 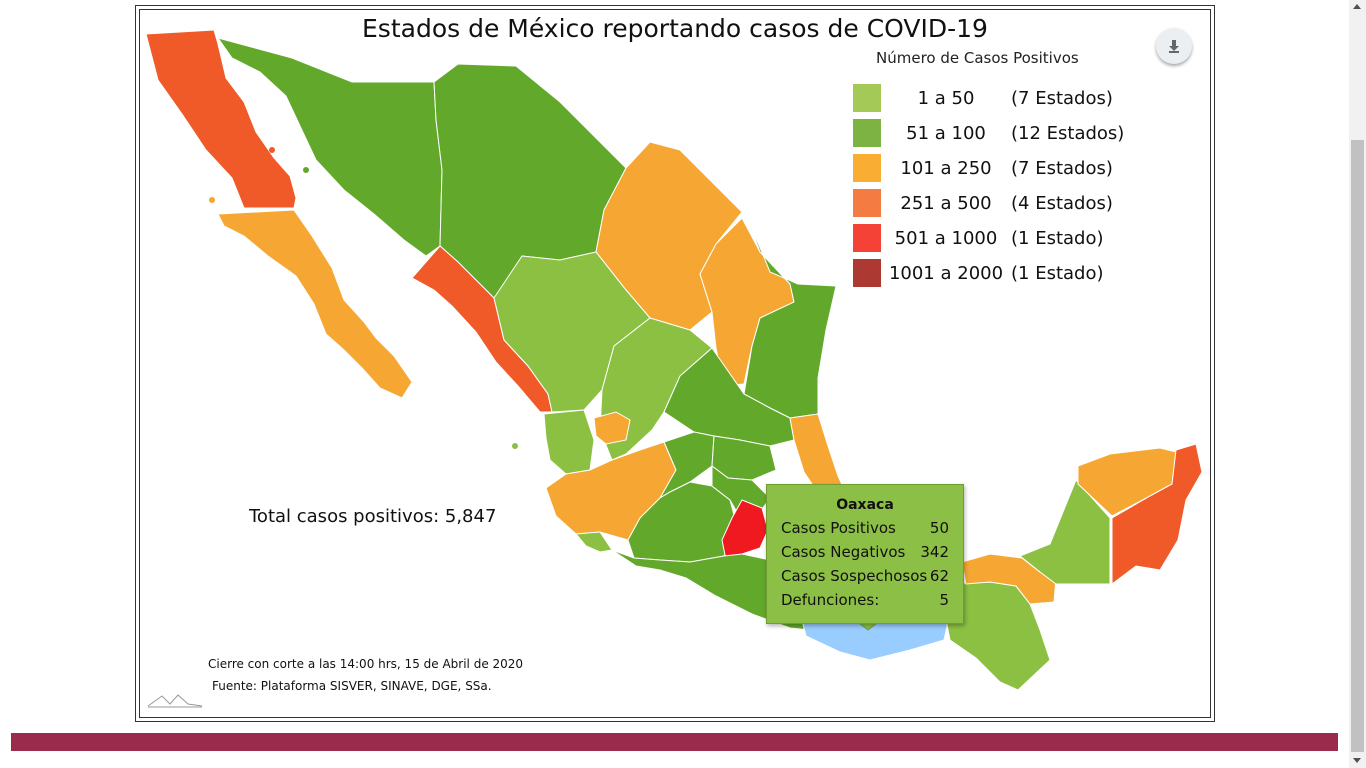 I want to click on legend-range: 501 a 1000, so click(x=946, y=238).